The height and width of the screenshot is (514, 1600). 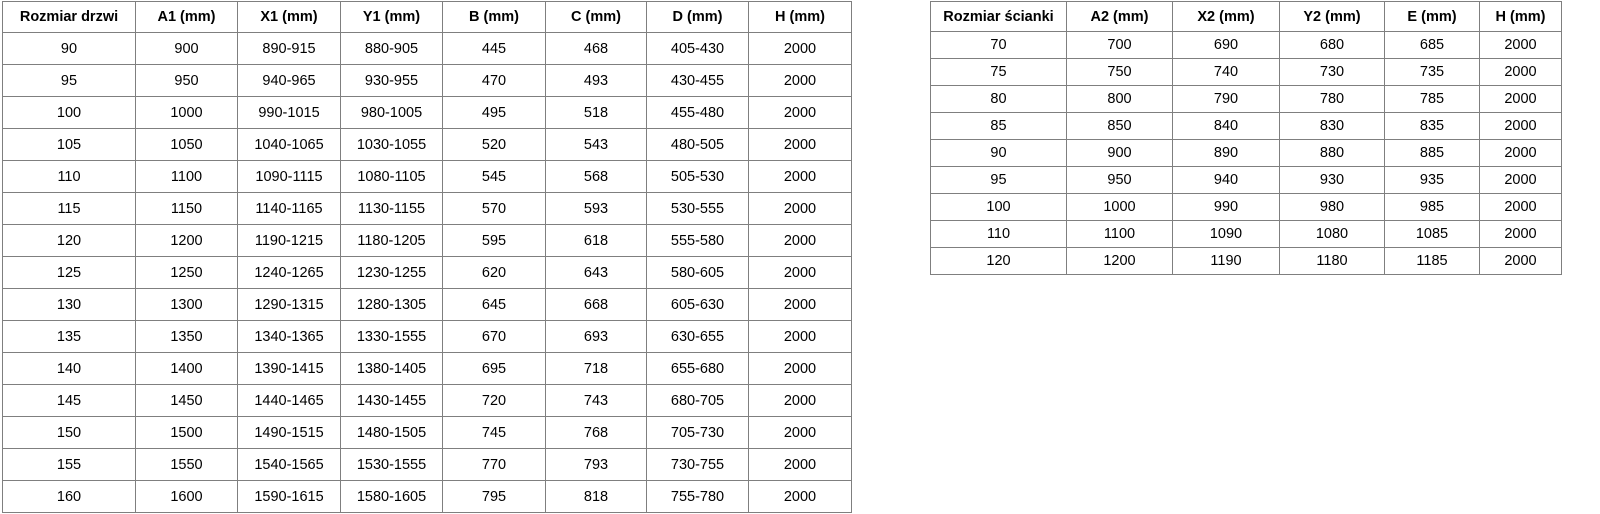 I want to click on doors-cell-r1-c6: 430-455, so click(x=697, y=80).